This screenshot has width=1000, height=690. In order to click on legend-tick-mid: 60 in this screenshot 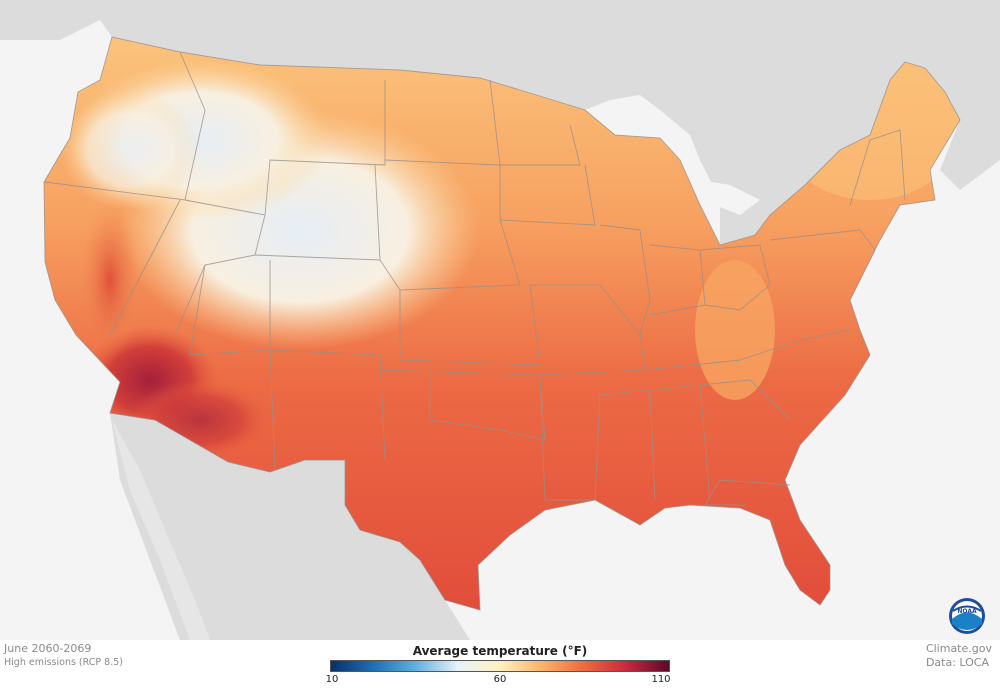, I will do `click(500, 679)`.